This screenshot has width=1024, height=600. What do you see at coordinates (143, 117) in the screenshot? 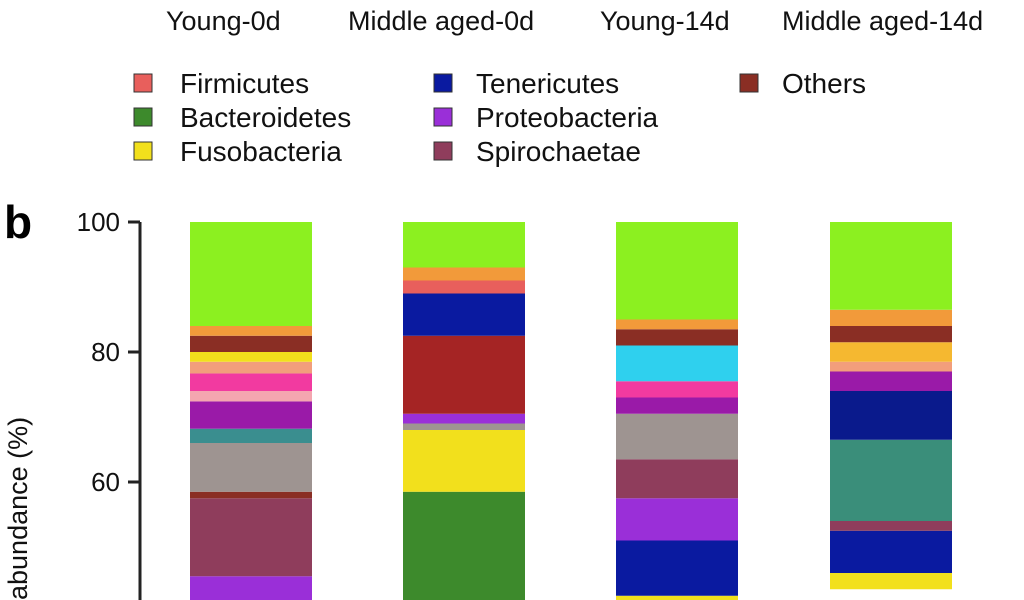
I see `legend-swatch-bacteroidetes` at bounding box center [143, 117].